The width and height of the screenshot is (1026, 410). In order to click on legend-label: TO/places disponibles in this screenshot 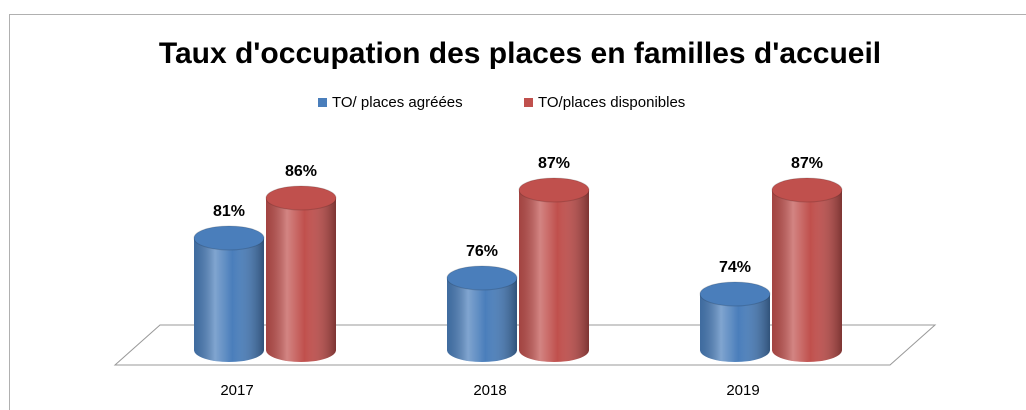, I will do `click(611, 102)`.